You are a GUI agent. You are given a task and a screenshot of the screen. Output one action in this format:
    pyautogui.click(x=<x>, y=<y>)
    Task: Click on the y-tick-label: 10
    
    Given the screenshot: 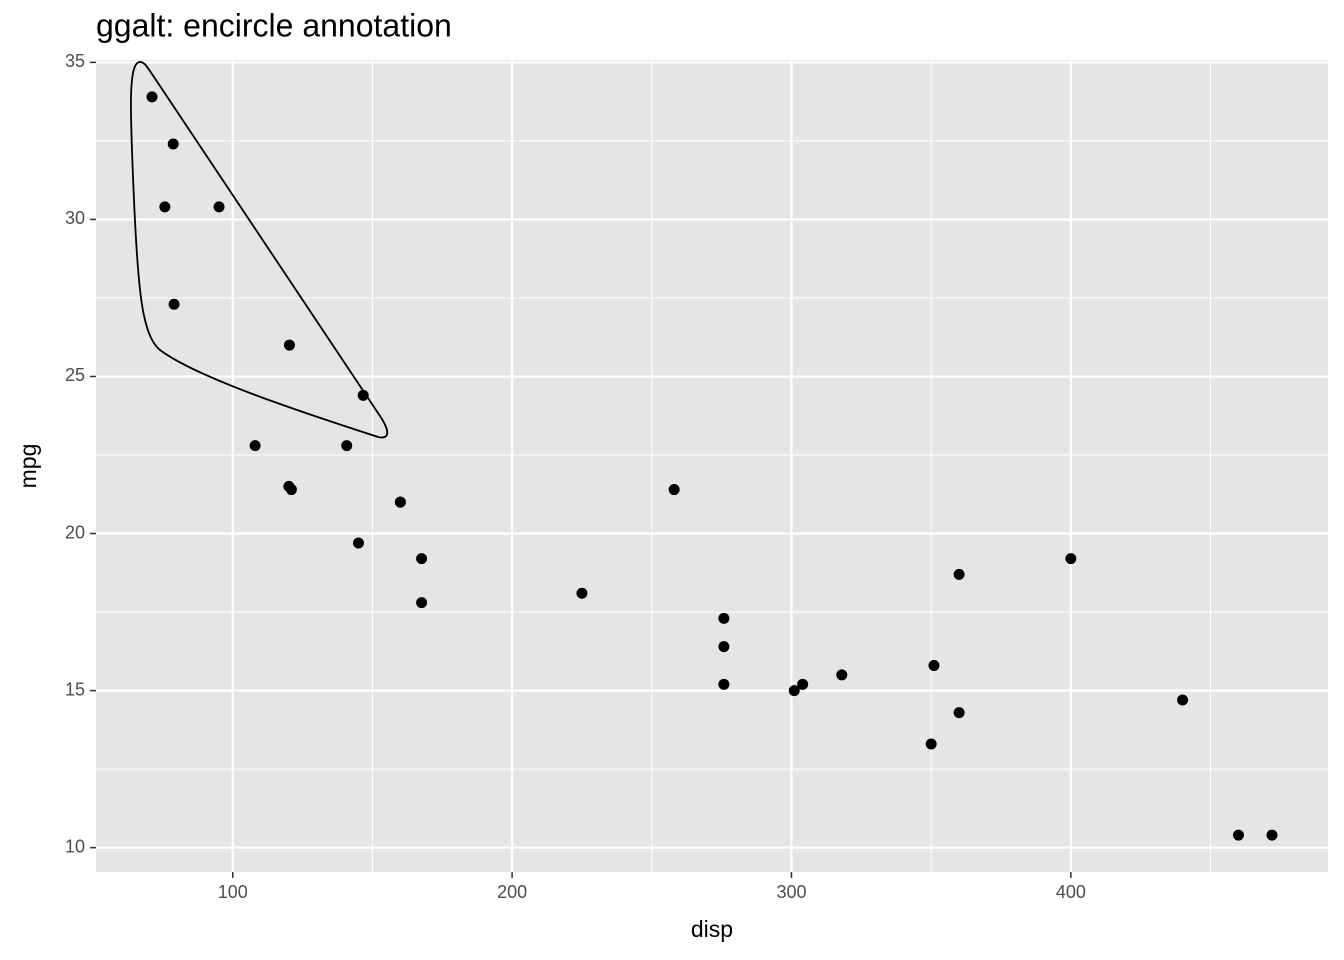 What is the action you would take?
    pyautogui.click(x=75, y=846)
    